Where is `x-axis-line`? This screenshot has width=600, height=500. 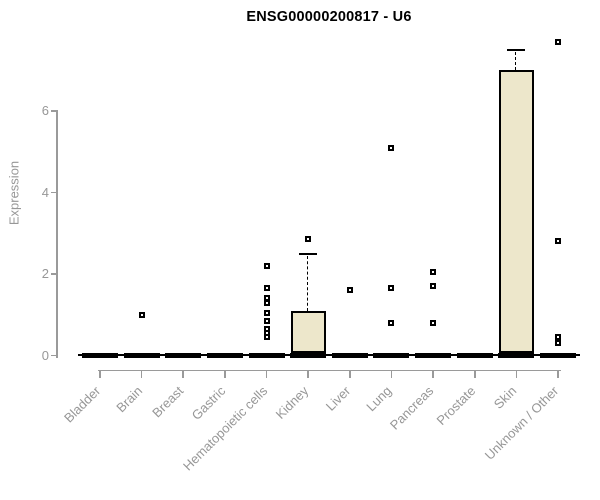
x-axis-line is located at coordinates (329, 370).